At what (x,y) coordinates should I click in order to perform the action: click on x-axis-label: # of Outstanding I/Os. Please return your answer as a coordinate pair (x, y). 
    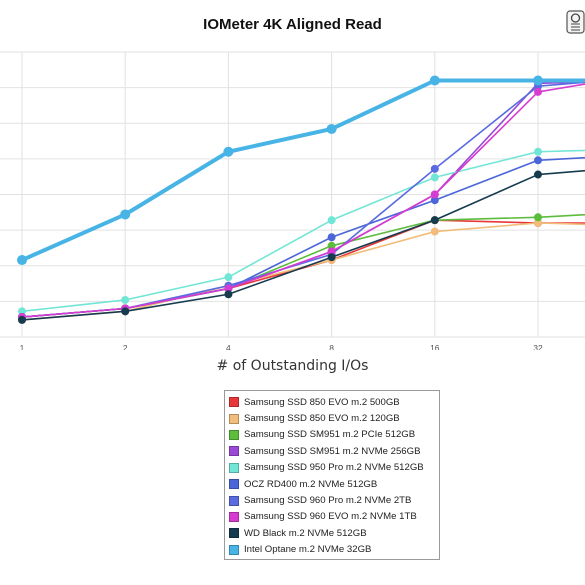
    Looking at the image, I should click on (292, 366).